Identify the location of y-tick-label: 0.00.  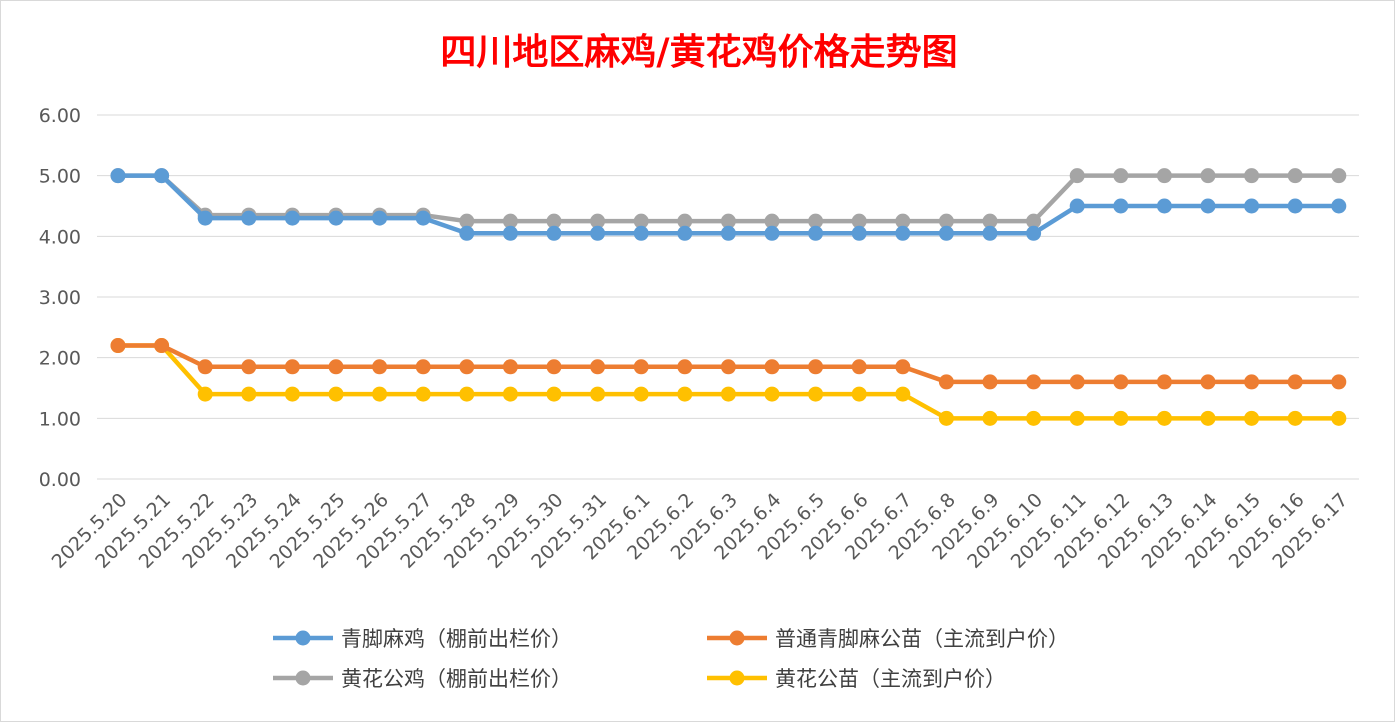
(60, 480).